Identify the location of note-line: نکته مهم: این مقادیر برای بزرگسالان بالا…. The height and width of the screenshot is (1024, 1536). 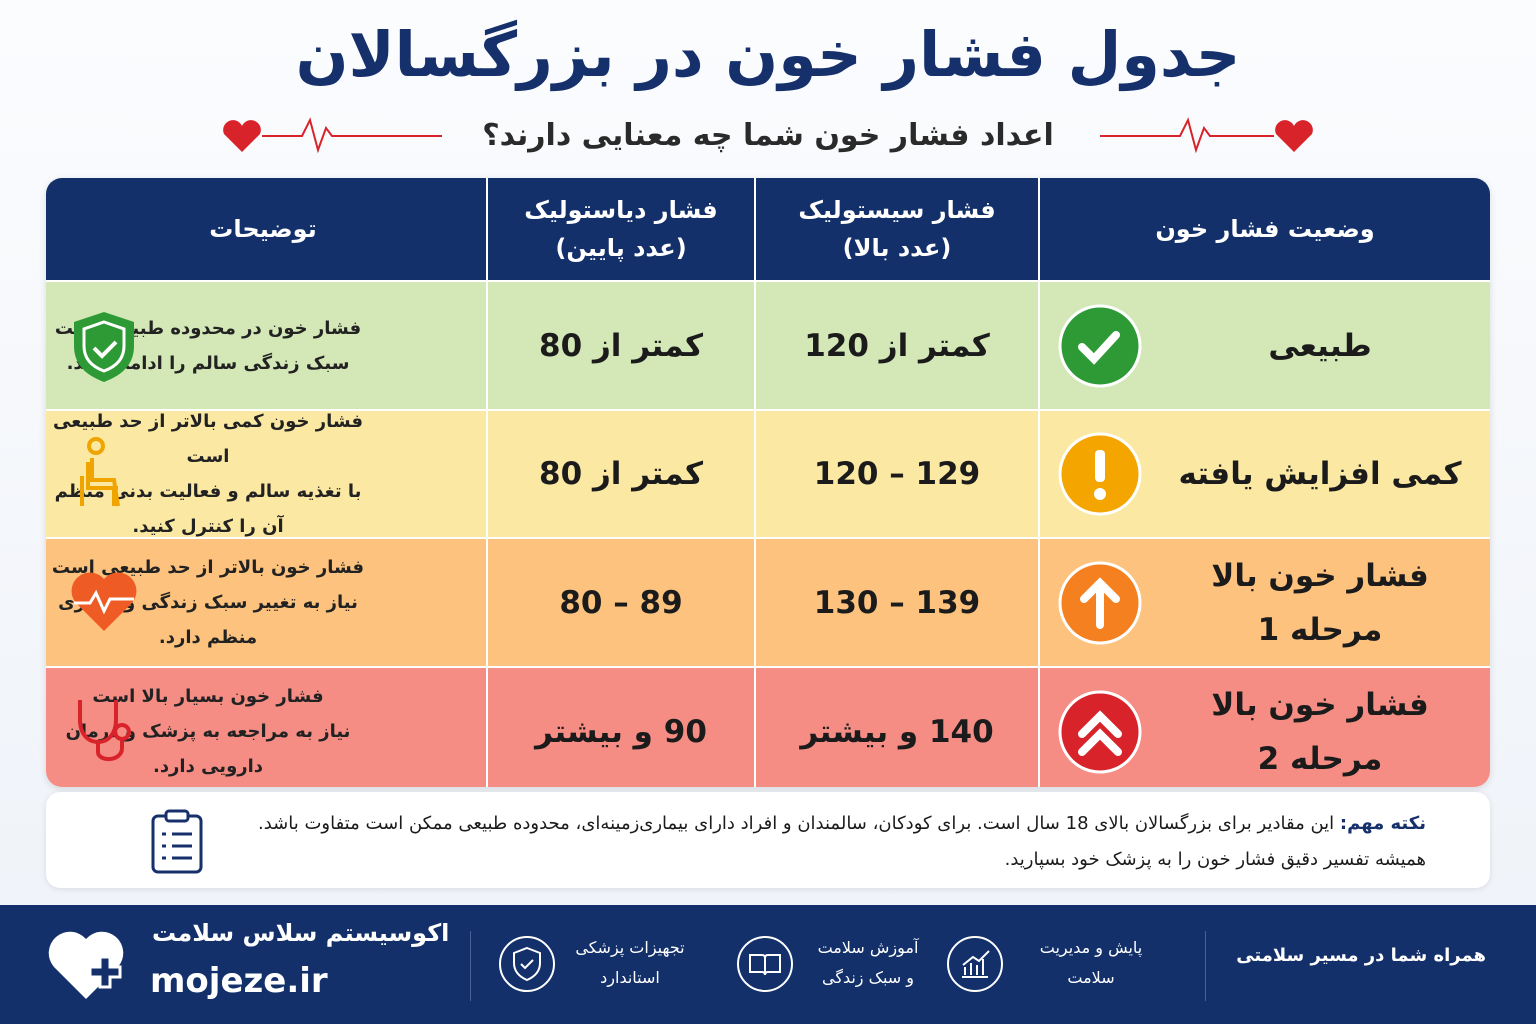
(806, 824).